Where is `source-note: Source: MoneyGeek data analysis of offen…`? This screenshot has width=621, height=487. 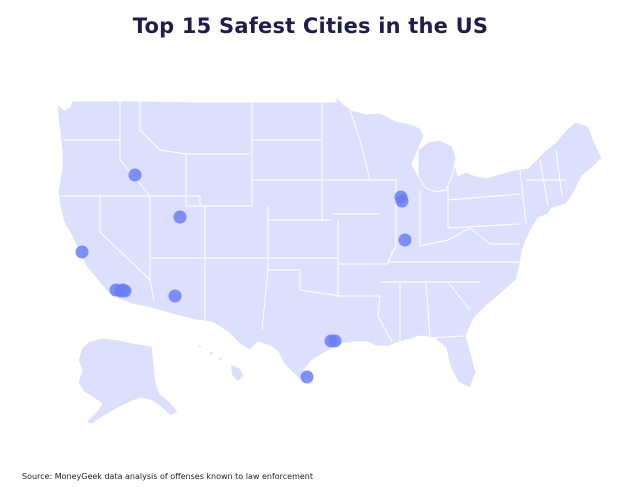 source-note: Source: MoneyGeek data analysis of offen… is located at coordinates (168, 476).